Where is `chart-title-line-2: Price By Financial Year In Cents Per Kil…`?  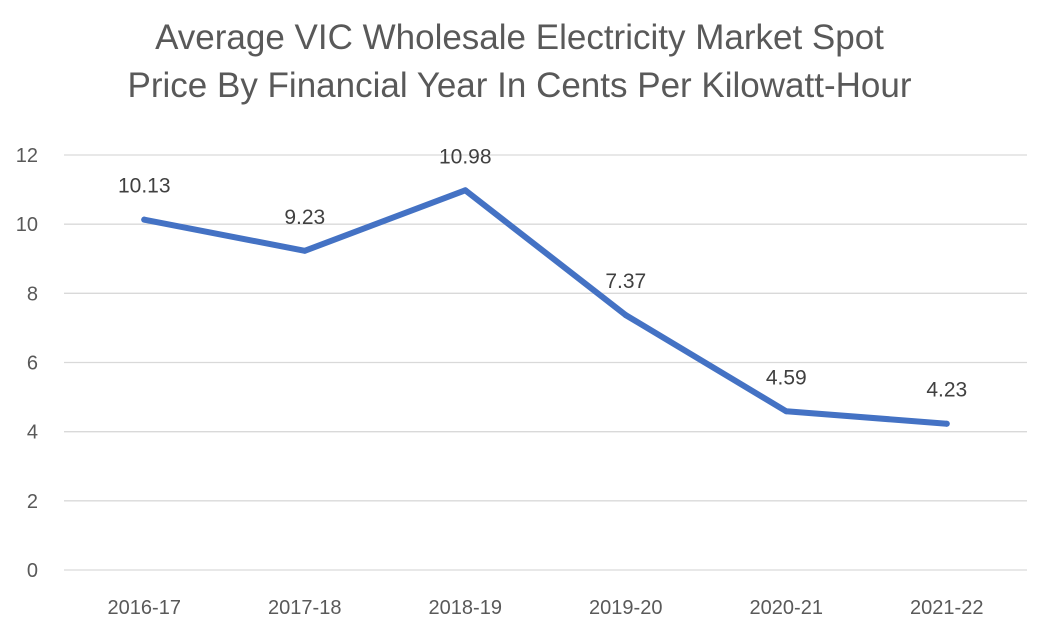
chart-title-line-2: Price By Financial Year In Cents Per Kil… is located at coordinates (519, 85).